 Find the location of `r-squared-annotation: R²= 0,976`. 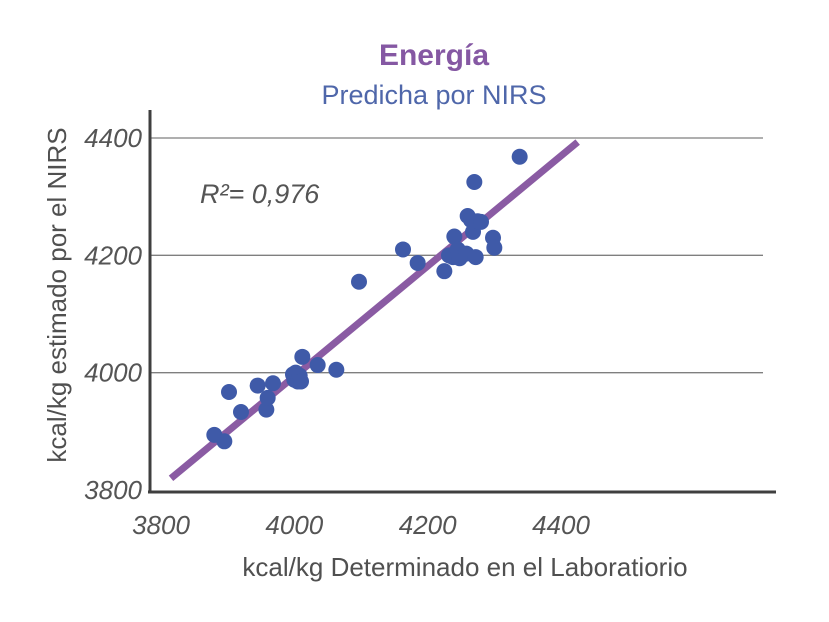

r-squared-annotation: R²= 0,976 is located at coordinates (260, 194).